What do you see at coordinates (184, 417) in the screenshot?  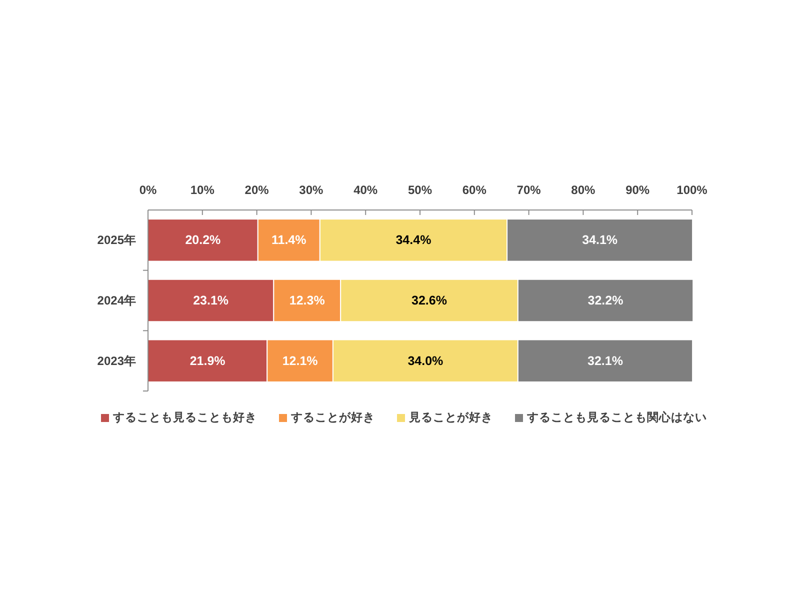 I see `legend-label: することも見ることも好き` at bounding box center [184, 417].